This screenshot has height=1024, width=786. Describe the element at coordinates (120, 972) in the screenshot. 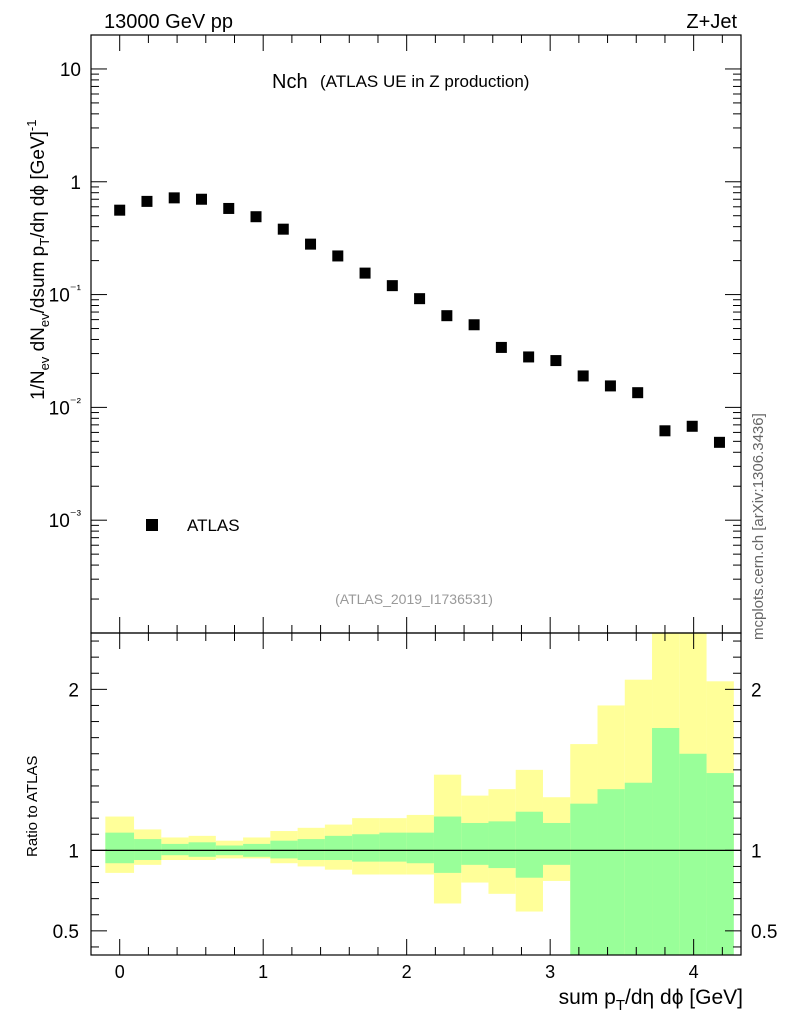

I see `x-tick-label: 0` at that location.